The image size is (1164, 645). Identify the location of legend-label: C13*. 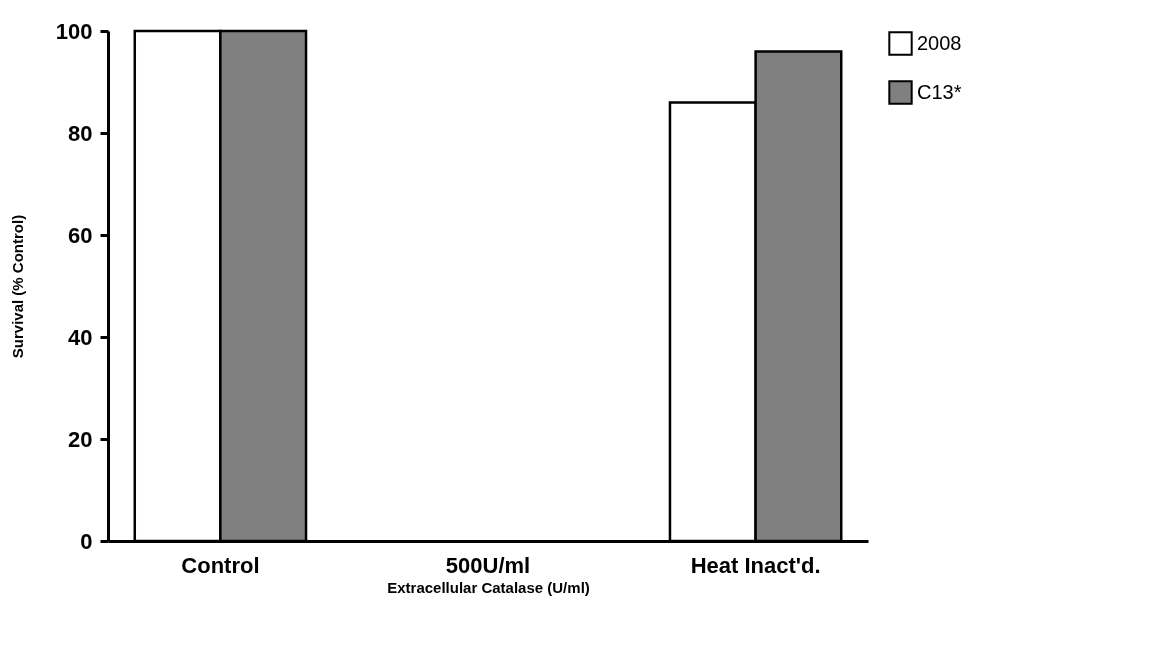
(939, 91).